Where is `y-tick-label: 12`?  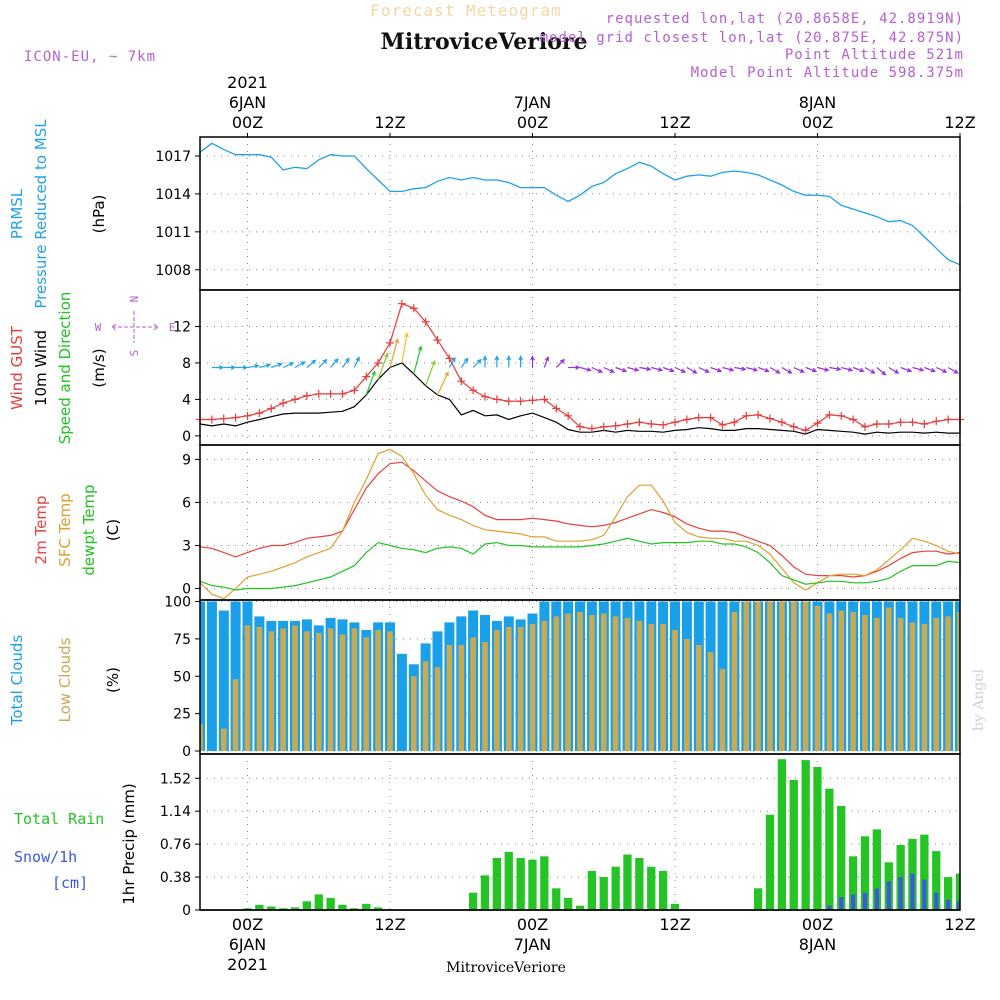
y-tick-label: 12 is located at coordinates (182, 327).